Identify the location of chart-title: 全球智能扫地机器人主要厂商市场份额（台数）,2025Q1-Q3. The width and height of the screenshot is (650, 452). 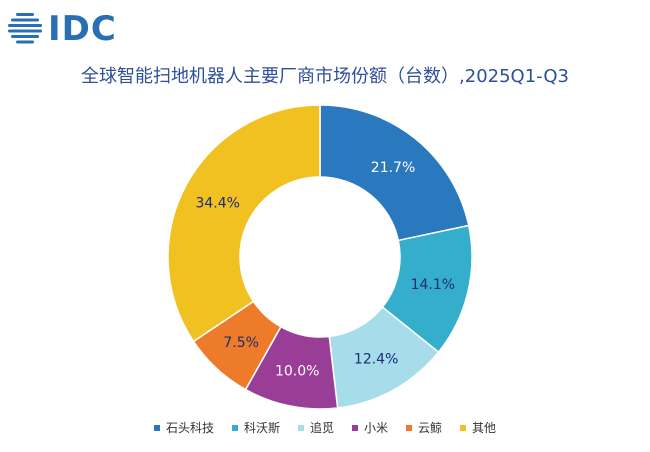
(325, 76).